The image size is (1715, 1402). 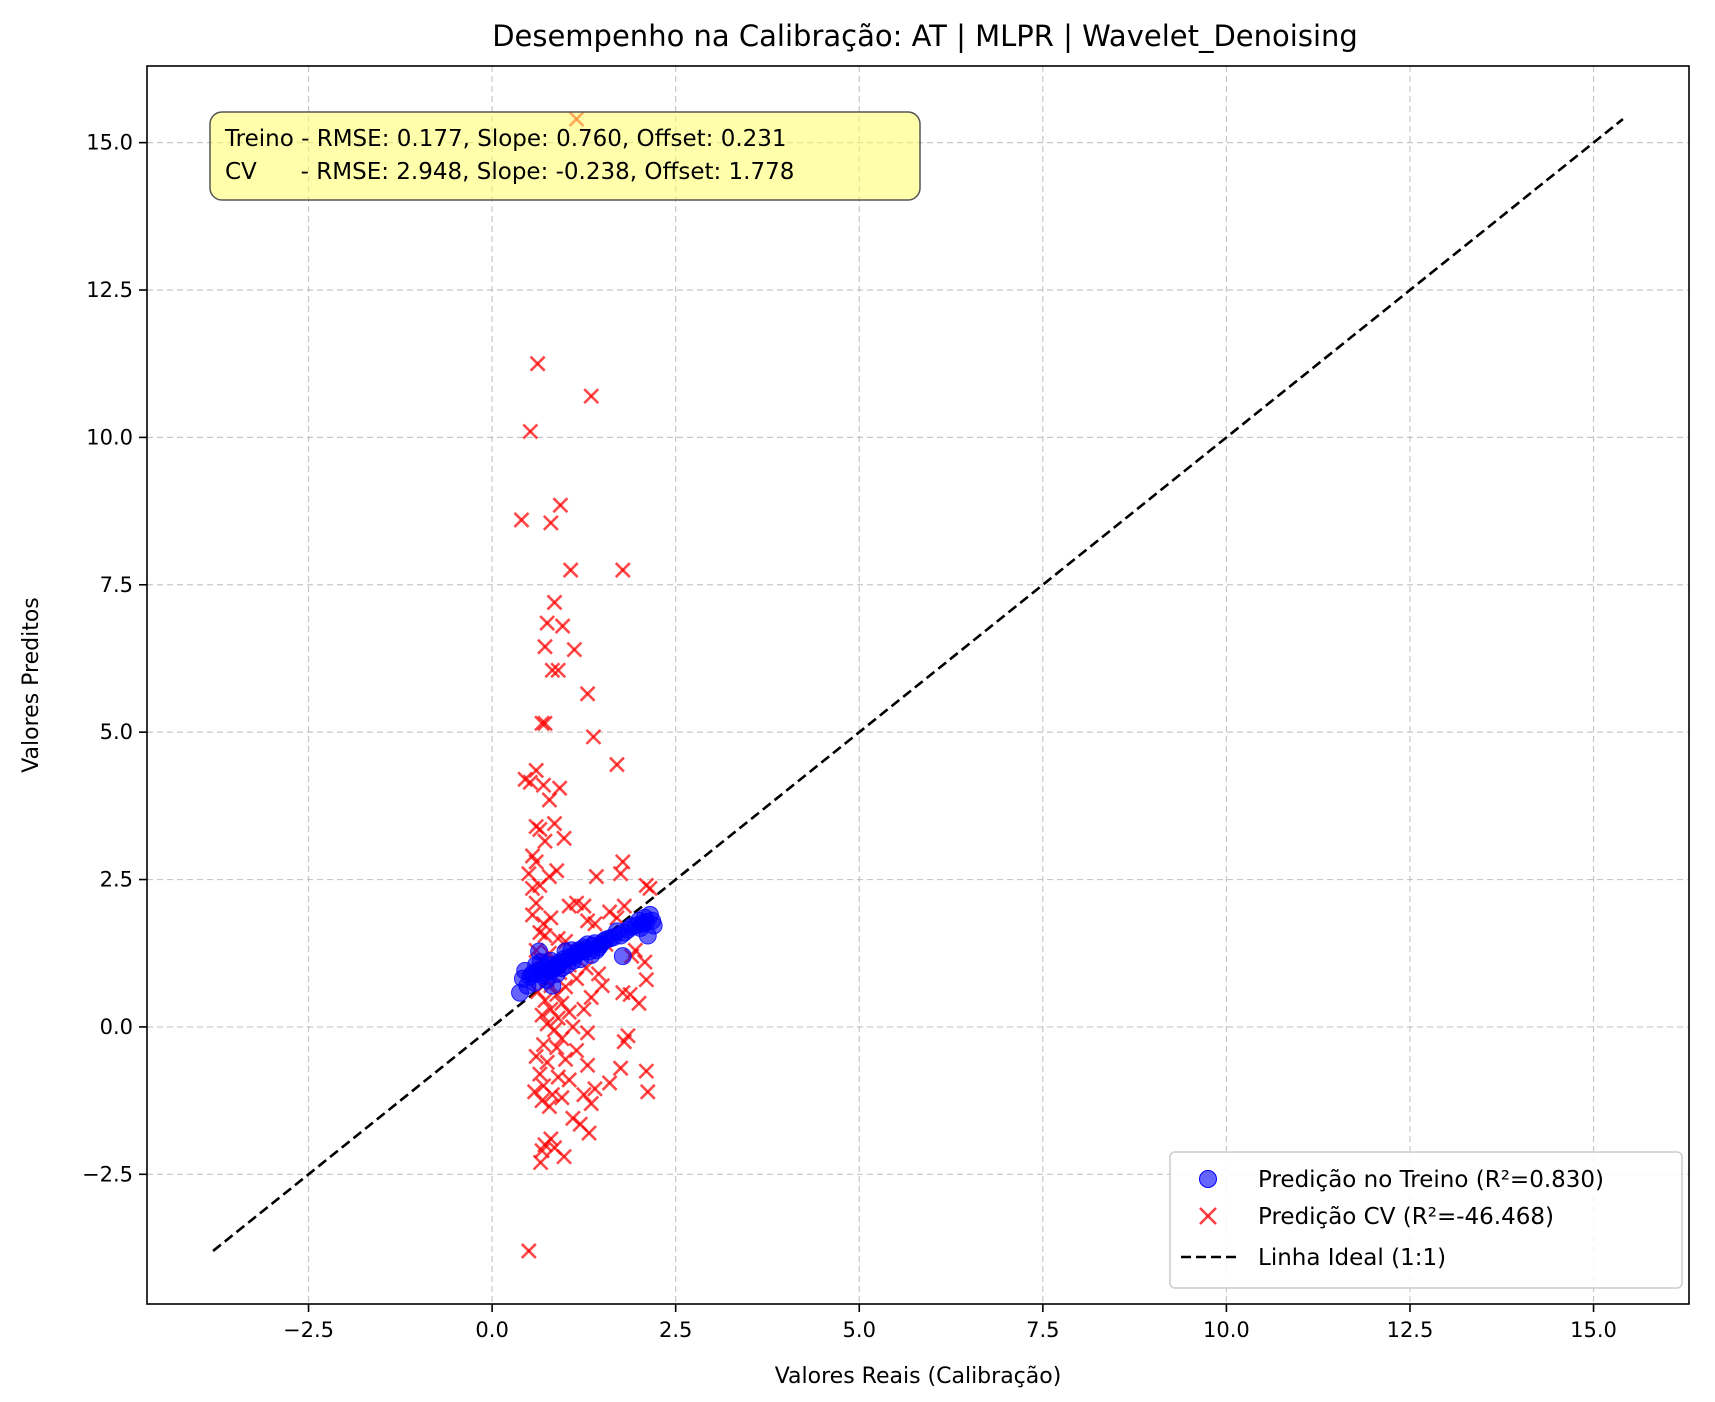 I want to click on x-tick-label: 15.0, so click(x=1593, y=1330).